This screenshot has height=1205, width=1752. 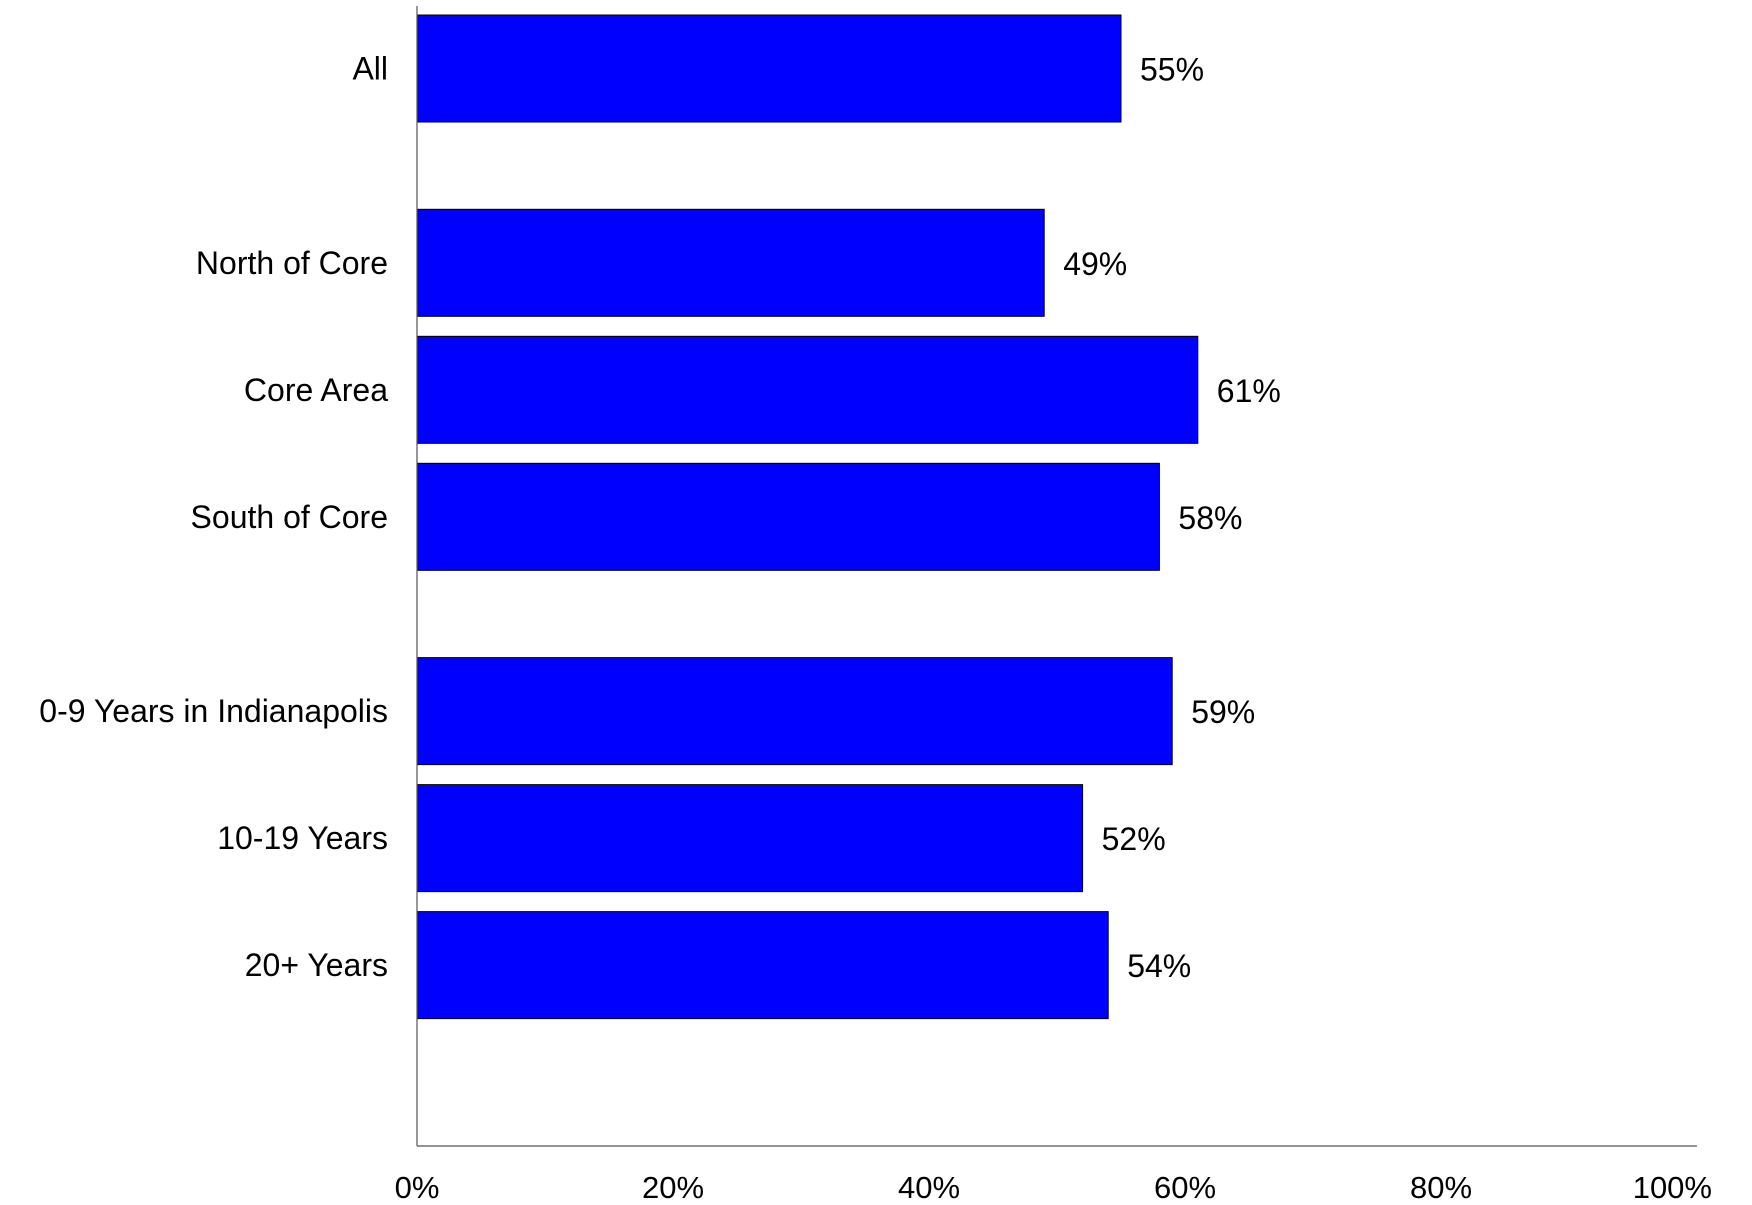 What do you see at coordinates (807, 389) in the screenshot?
I see `bar-core-area` at bounding box center [807, 389].